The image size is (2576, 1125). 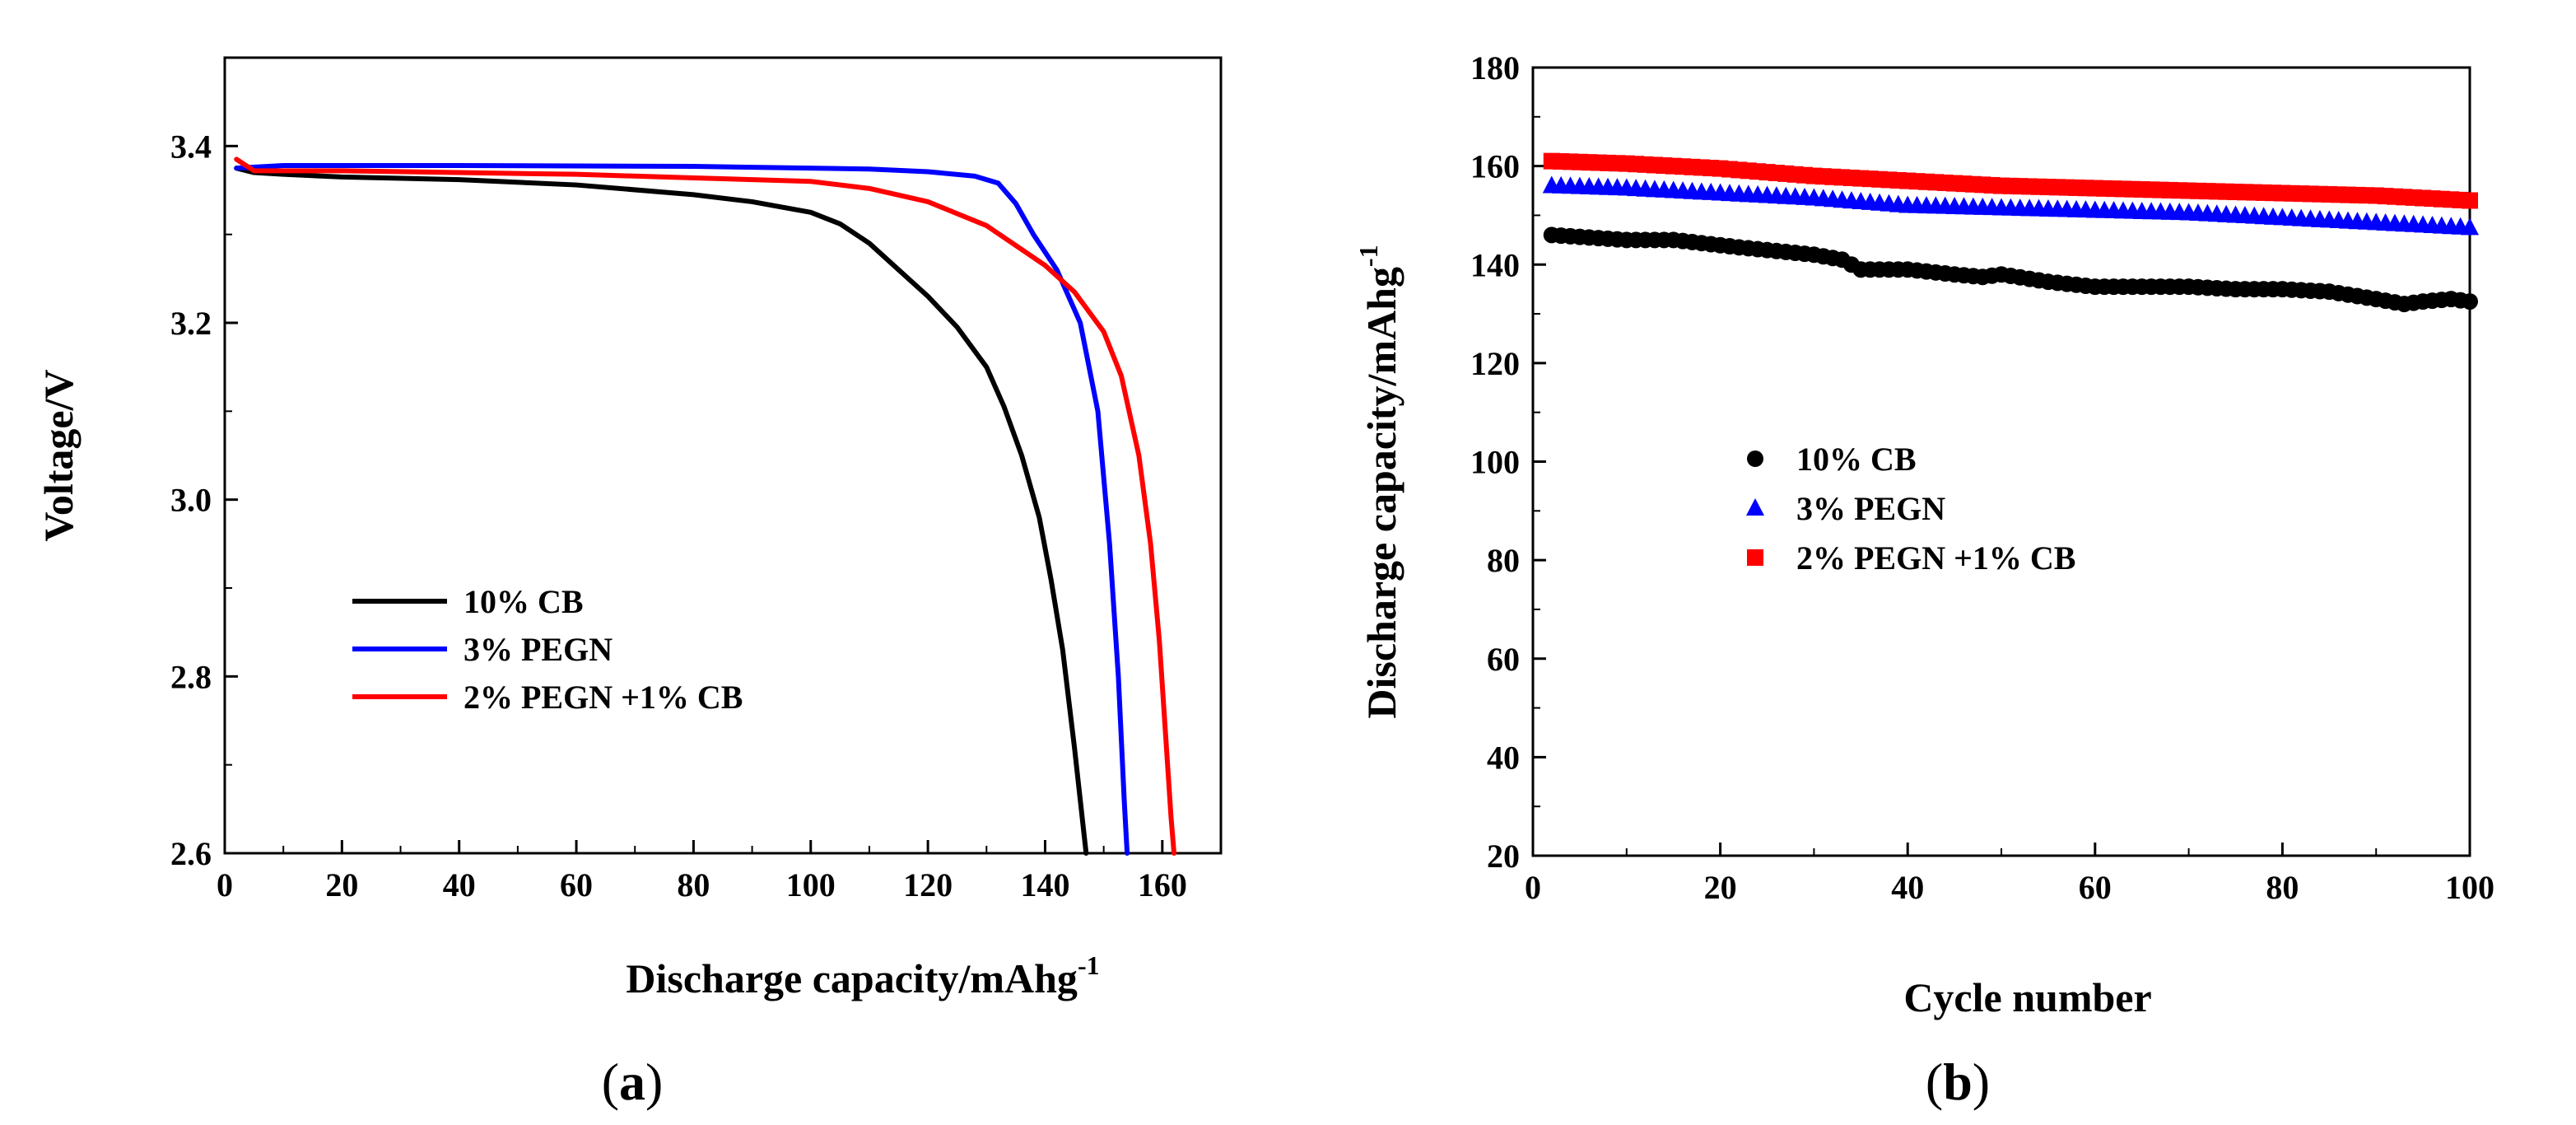 I want to click on chart-b-legend-marker-3-pegn, so click(x=1755, y=507).